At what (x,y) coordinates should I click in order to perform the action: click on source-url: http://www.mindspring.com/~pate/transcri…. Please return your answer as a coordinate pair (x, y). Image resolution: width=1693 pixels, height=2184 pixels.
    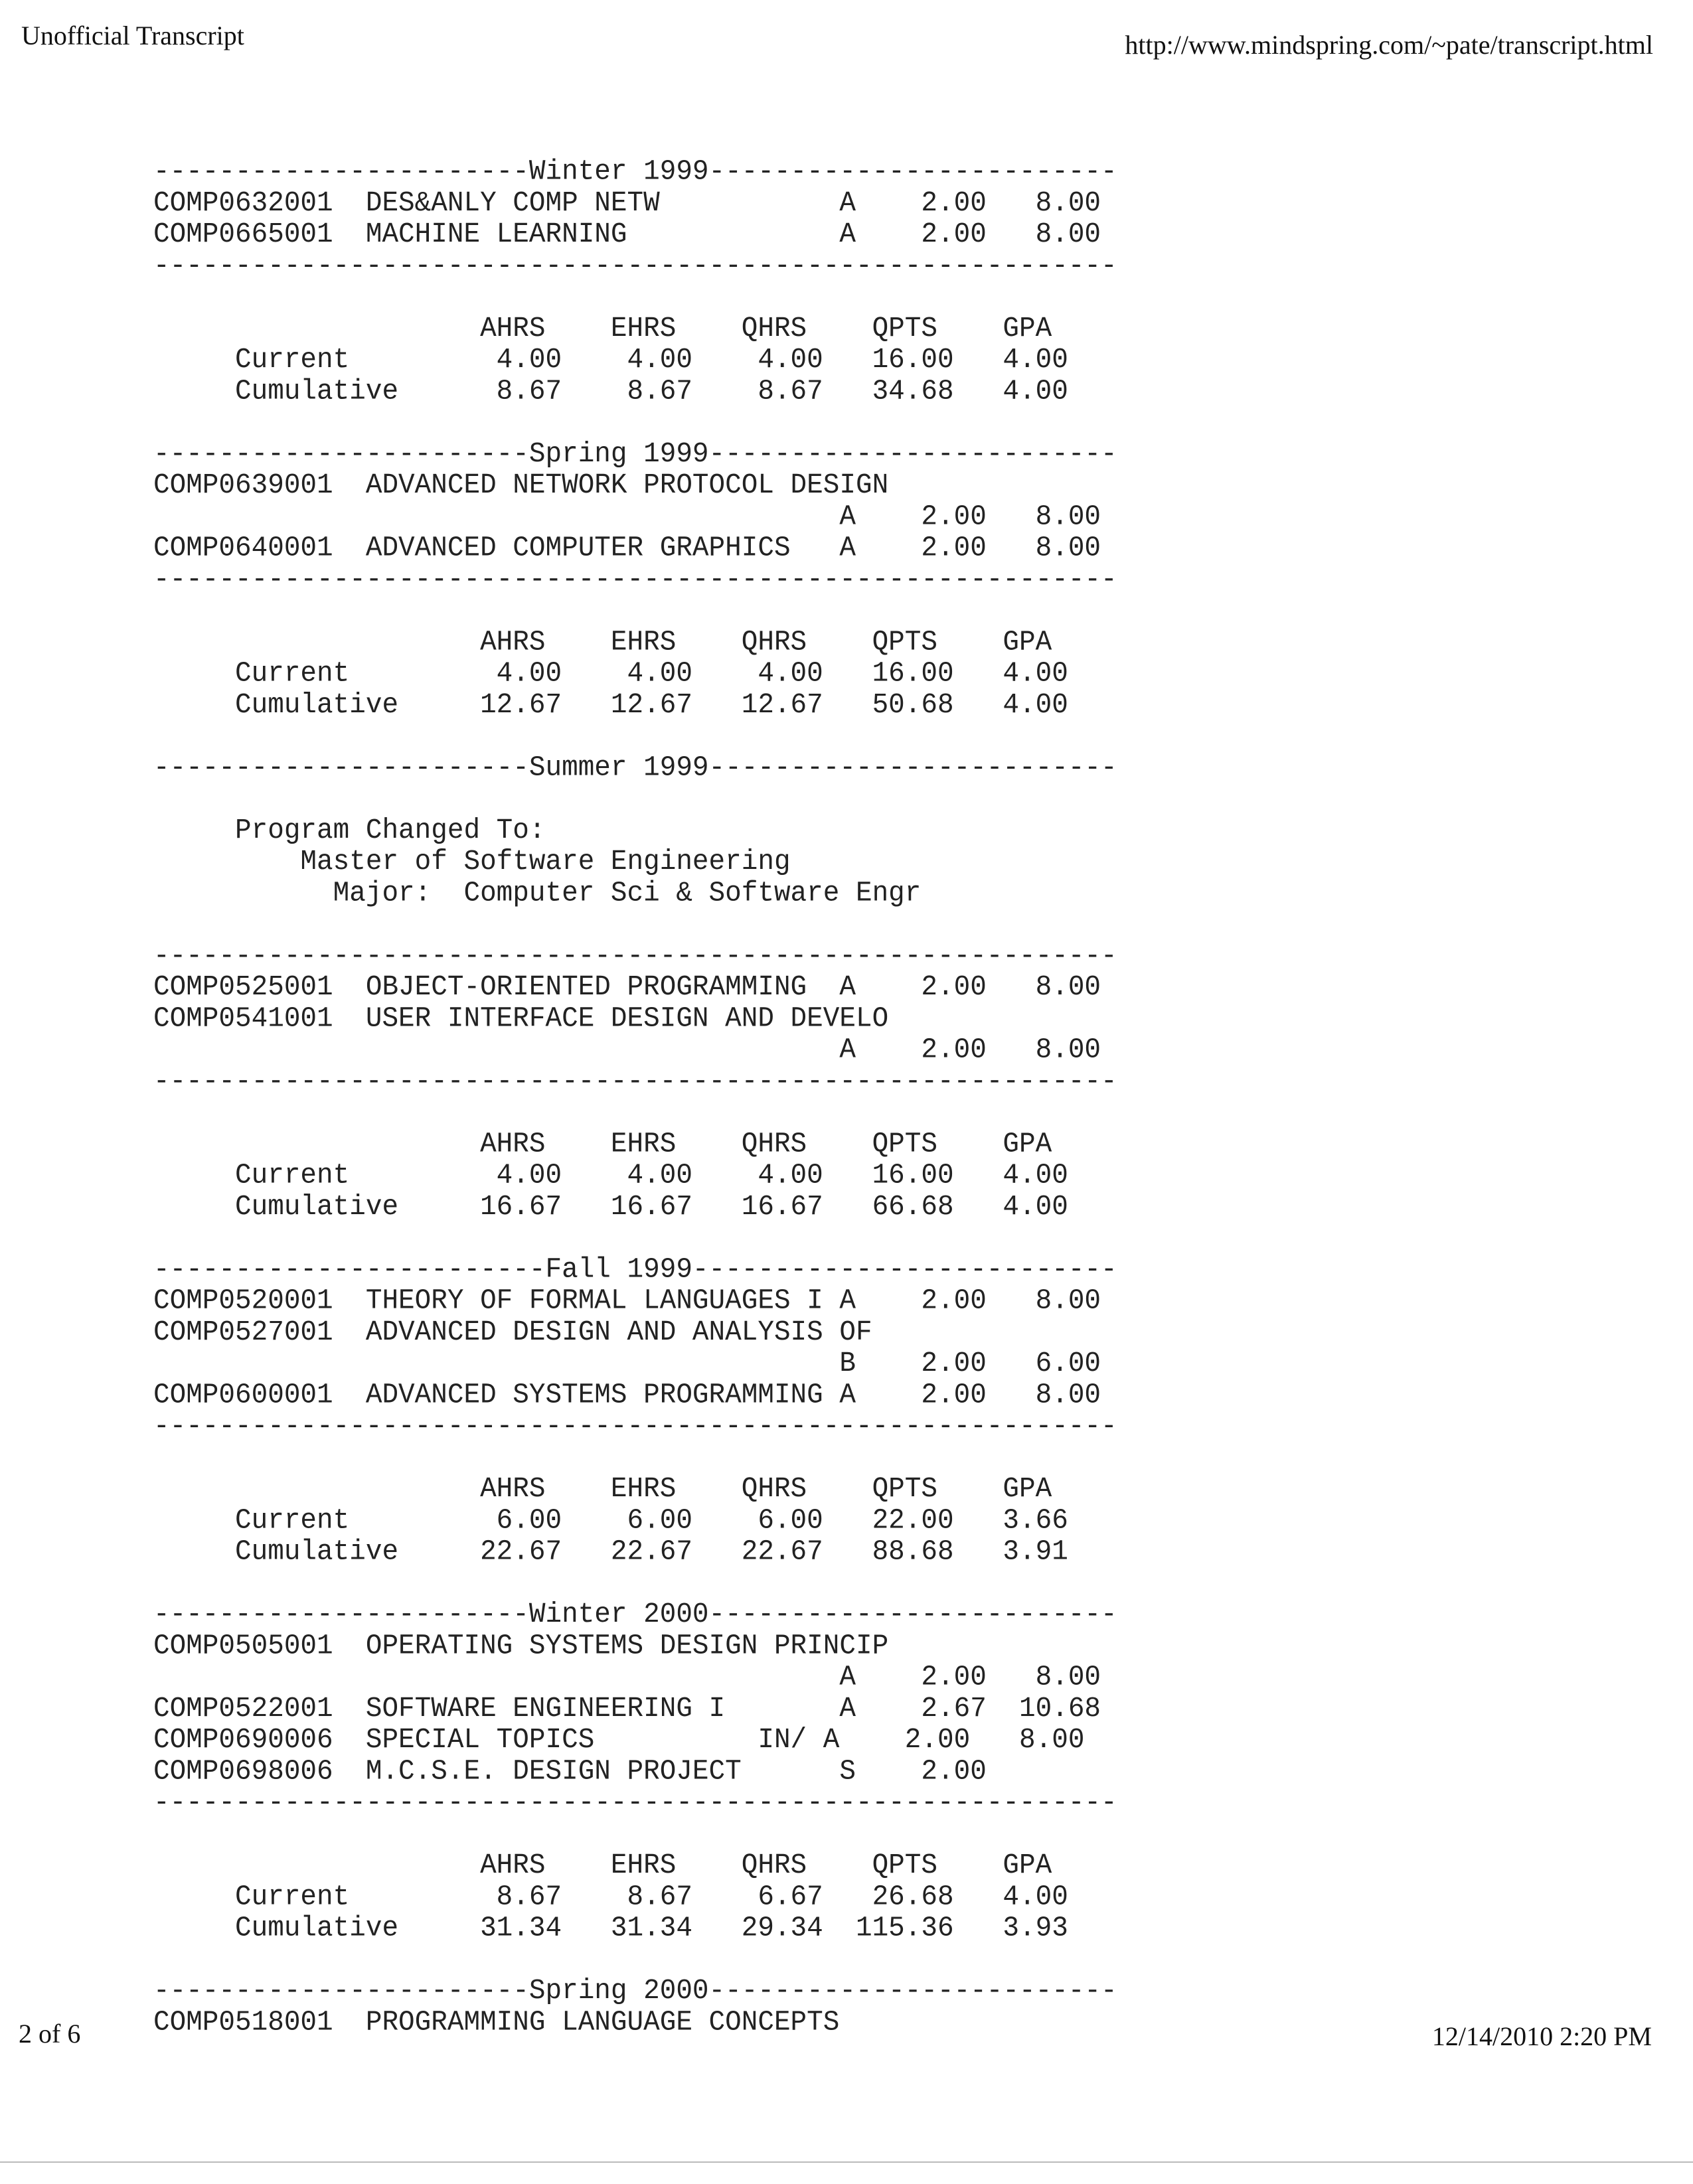
    Looking at the image, I should click on (1389, 45).